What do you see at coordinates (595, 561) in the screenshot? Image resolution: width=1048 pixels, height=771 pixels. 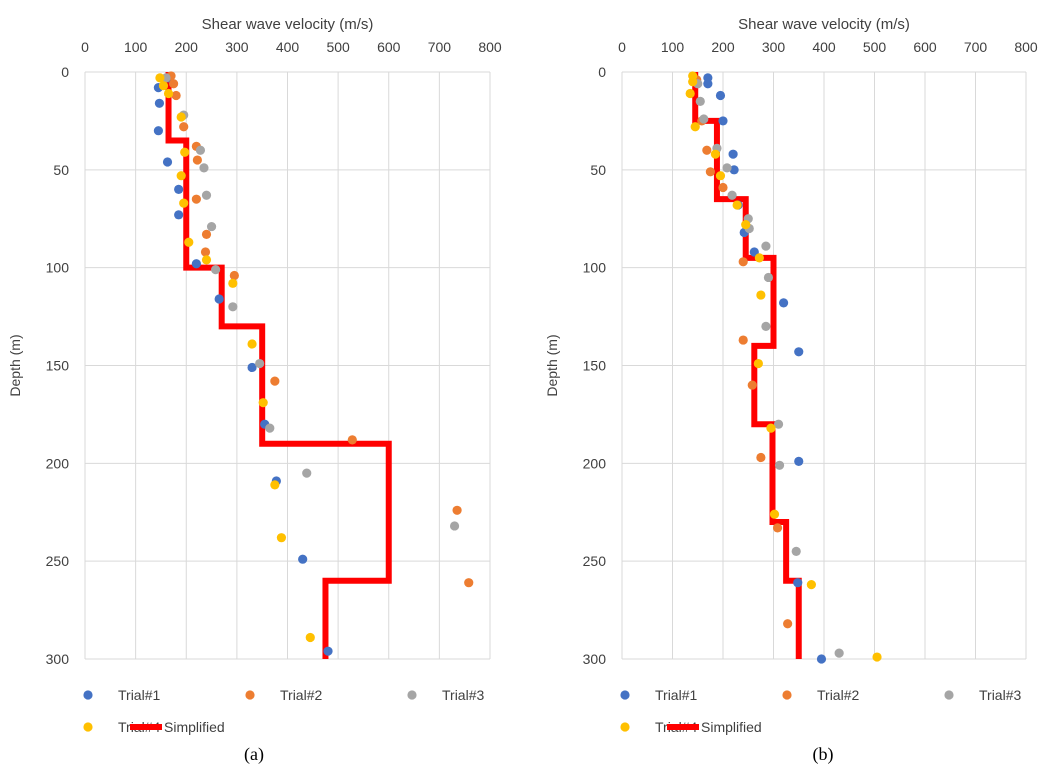 I see `y-tick-label: 250` at bounding box center [595, 561].